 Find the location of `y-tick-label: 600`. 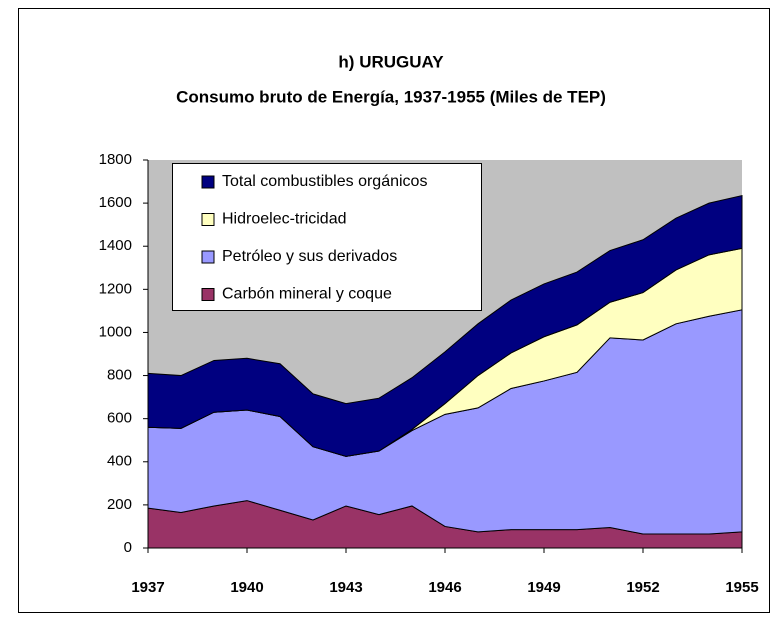

y-tick-label: 600 is located at coordinates (119, 418).